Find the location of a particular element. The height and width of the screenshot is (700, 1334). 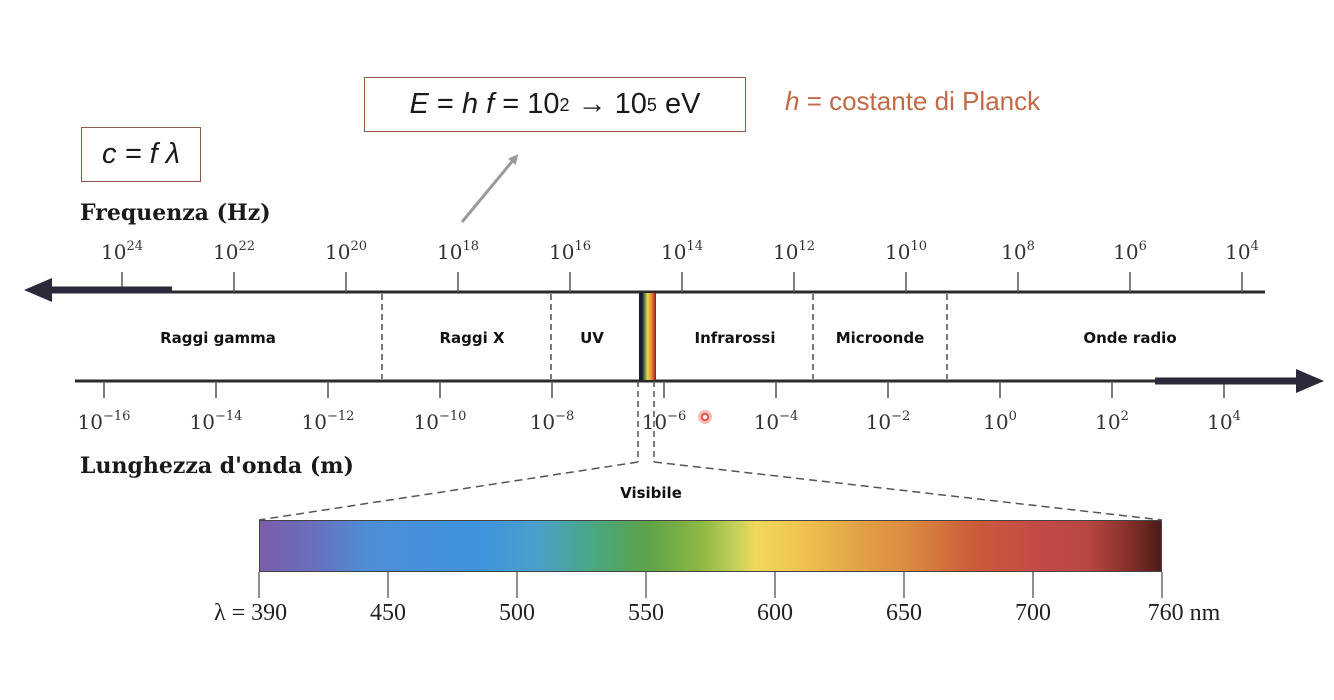

tick-exponent: 18 is located at coordinates (470, 246).